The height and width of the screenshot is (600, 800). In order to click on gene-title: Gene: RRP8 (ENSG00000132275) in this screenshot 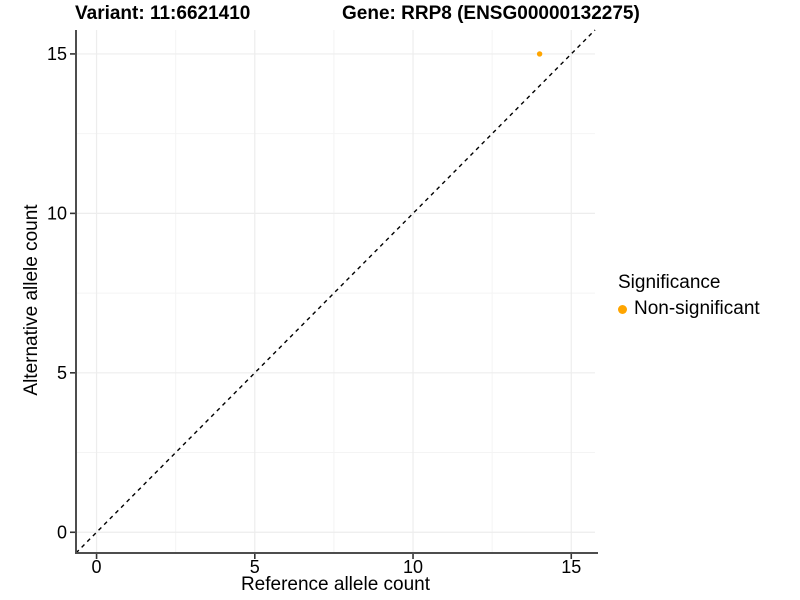, I will do `click(491, 13)`.